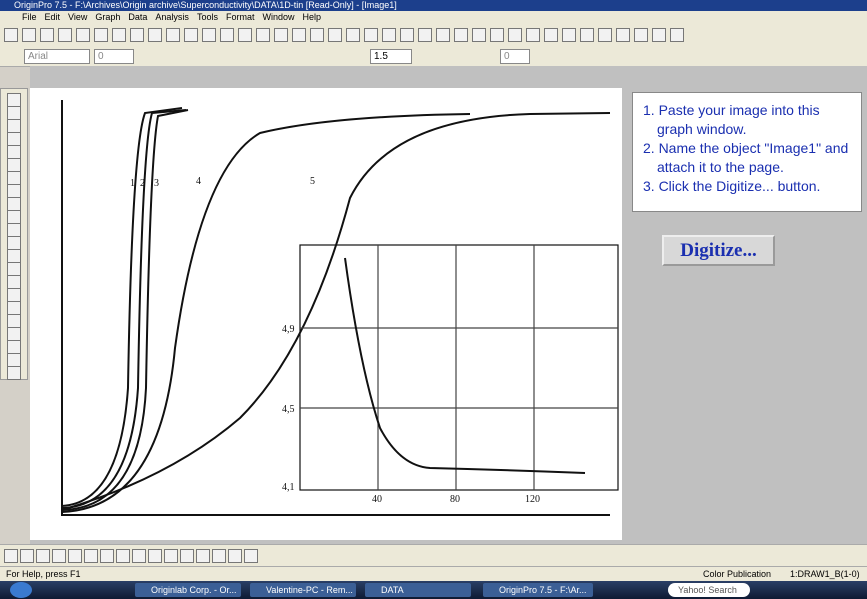  Describe the element at coordinates (418, 590) in the screenshot. I see `task-button: DATA` at that location.